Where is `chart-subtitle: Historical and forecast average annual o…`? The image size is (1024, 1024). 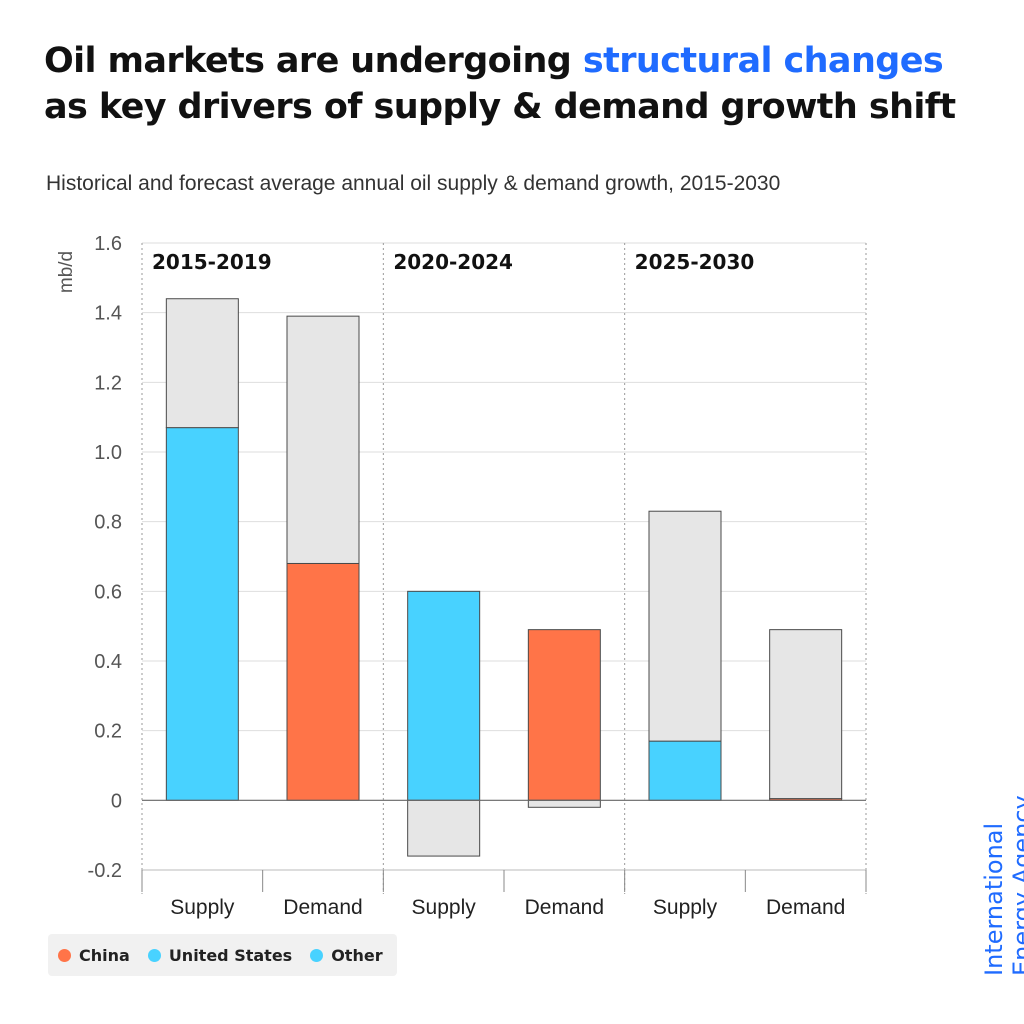 chart-subtitle: Historical and forecast average annual o… is located at coordinates (413, 183).